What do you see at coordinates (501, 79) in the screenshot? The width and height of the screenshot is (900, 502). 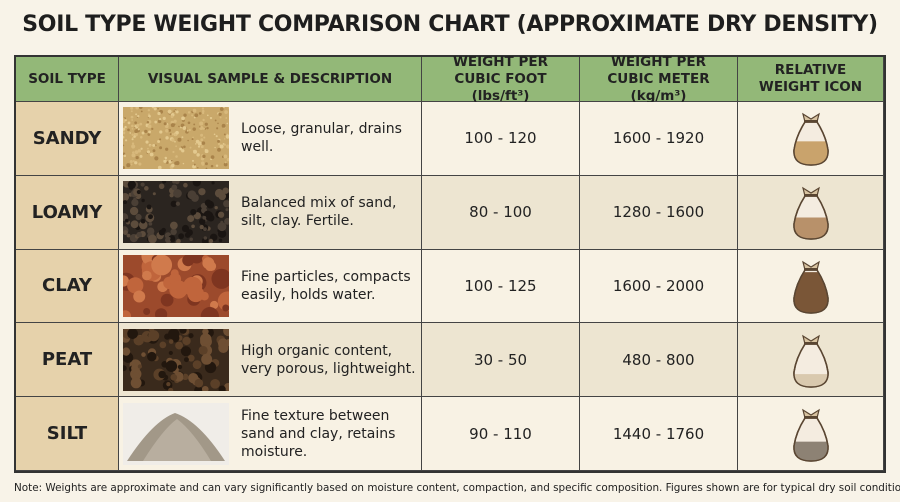 I see `column-header: WEIGHT PER CUBIC FOOT (lbs/ft³)` at bounding box center [501, 79].